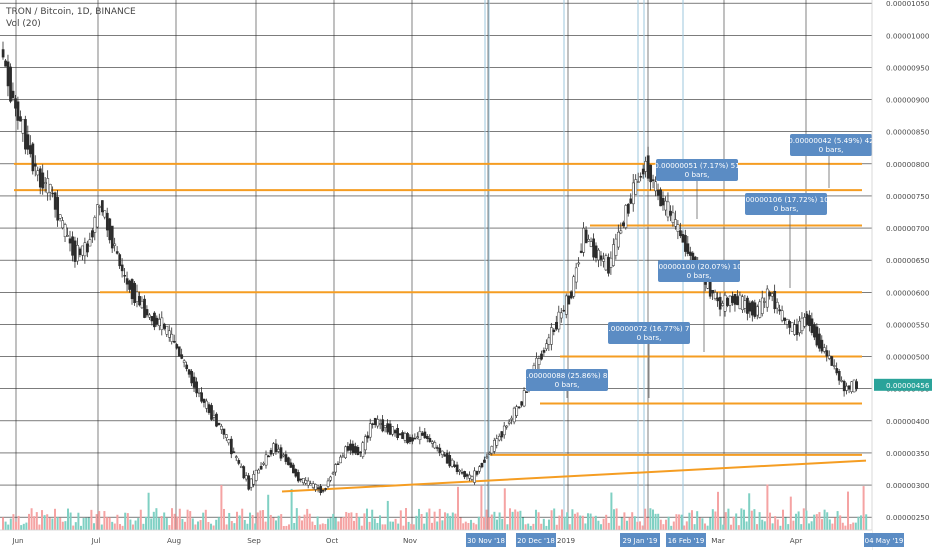  Describe the element at coordinates (686, 541) in the screenshot. I see `date-tag-label: 16 Feb '19` at that location.